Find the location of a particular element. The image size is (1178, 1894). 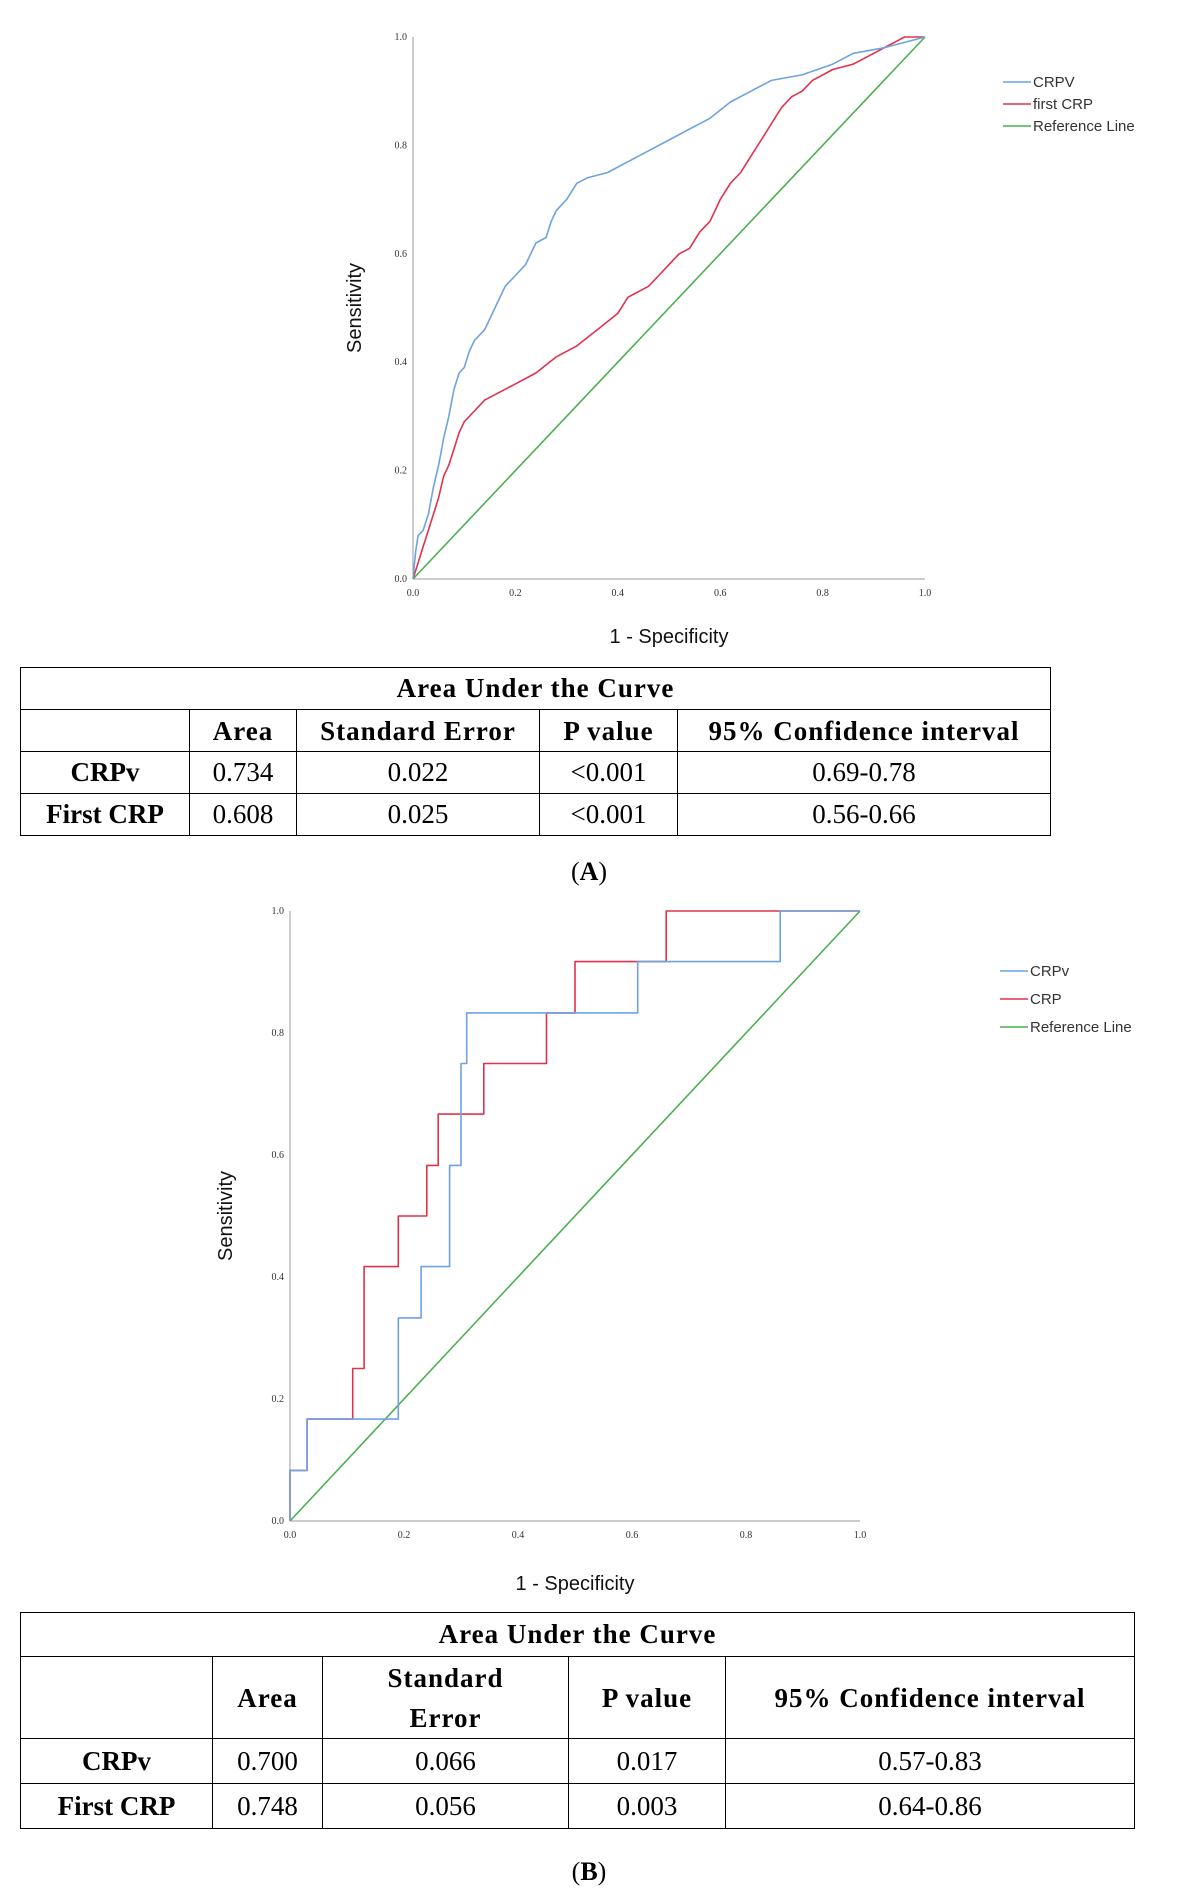

table-cell: 0.022 is located at coordinates (418, 772).